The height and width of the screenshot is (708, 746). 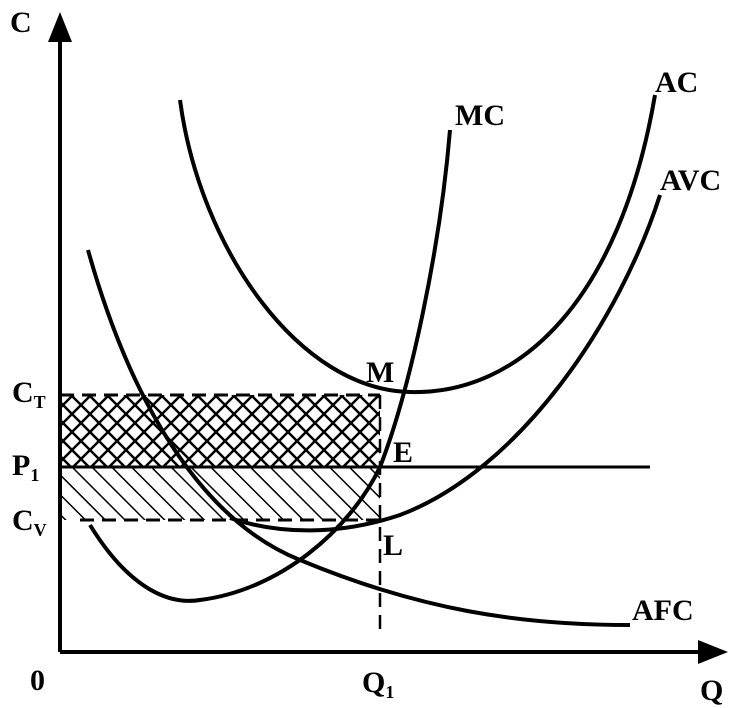 I want to click on level-label: P1, so click(x=25, y=467).